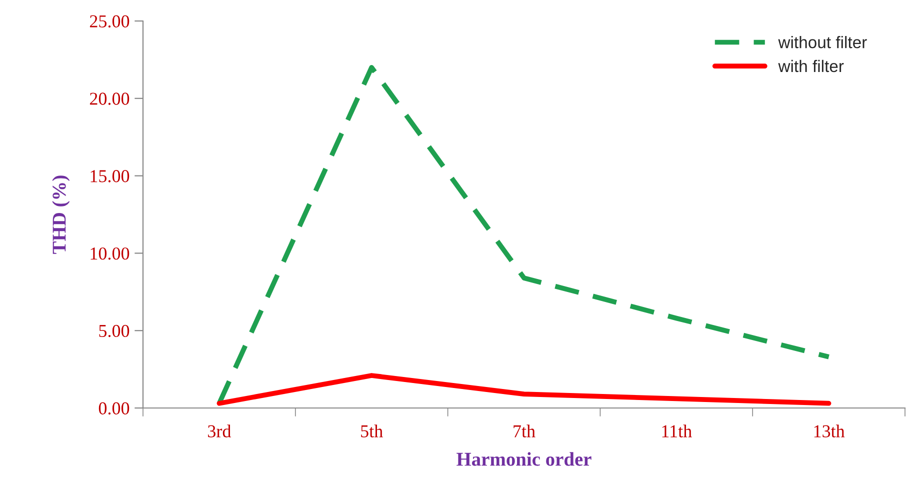 This screenshot has width=908, height=486. What do you see at coordinates (110, 176) in the screenshot?
I see `y-tick-label: 15.00` at bounding box center [110, 176].